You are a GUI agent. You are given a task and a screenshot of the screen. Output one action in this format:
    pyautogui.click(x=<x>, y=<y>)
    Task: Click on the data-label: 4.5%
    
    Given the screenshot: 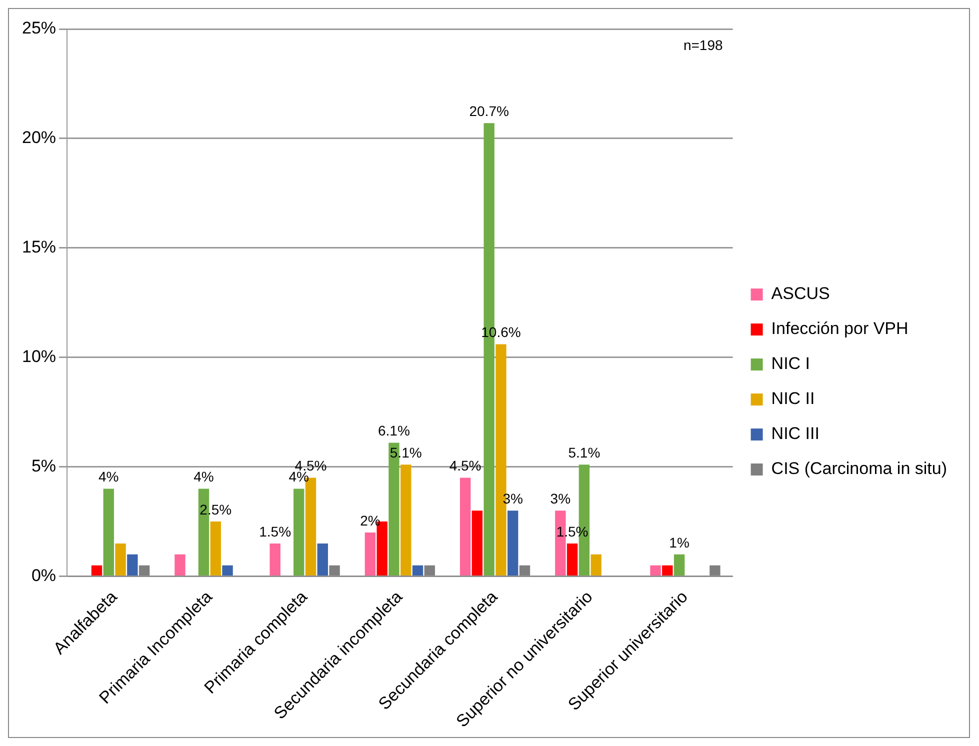 What is the action you would take?
    pyautogui.click(x=465, y=466)
    